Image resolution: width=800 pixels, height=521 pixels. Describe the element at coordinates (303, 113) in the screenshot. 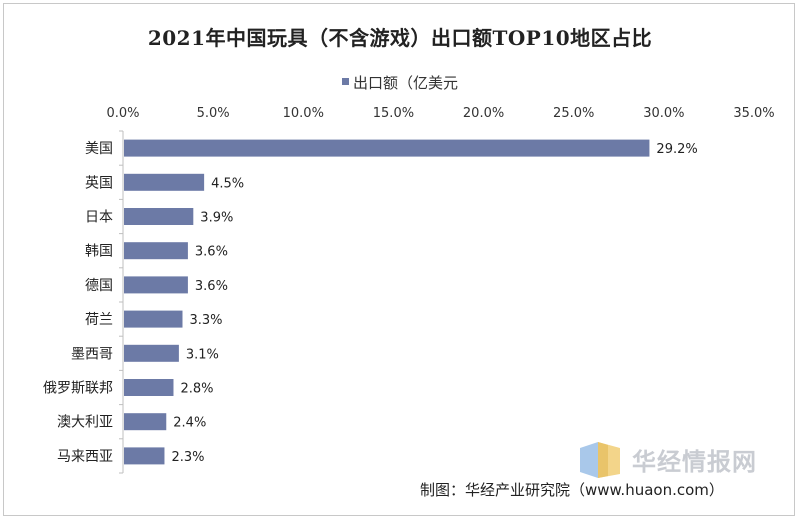

I see `x-tick-label: 10.0%` at that location.